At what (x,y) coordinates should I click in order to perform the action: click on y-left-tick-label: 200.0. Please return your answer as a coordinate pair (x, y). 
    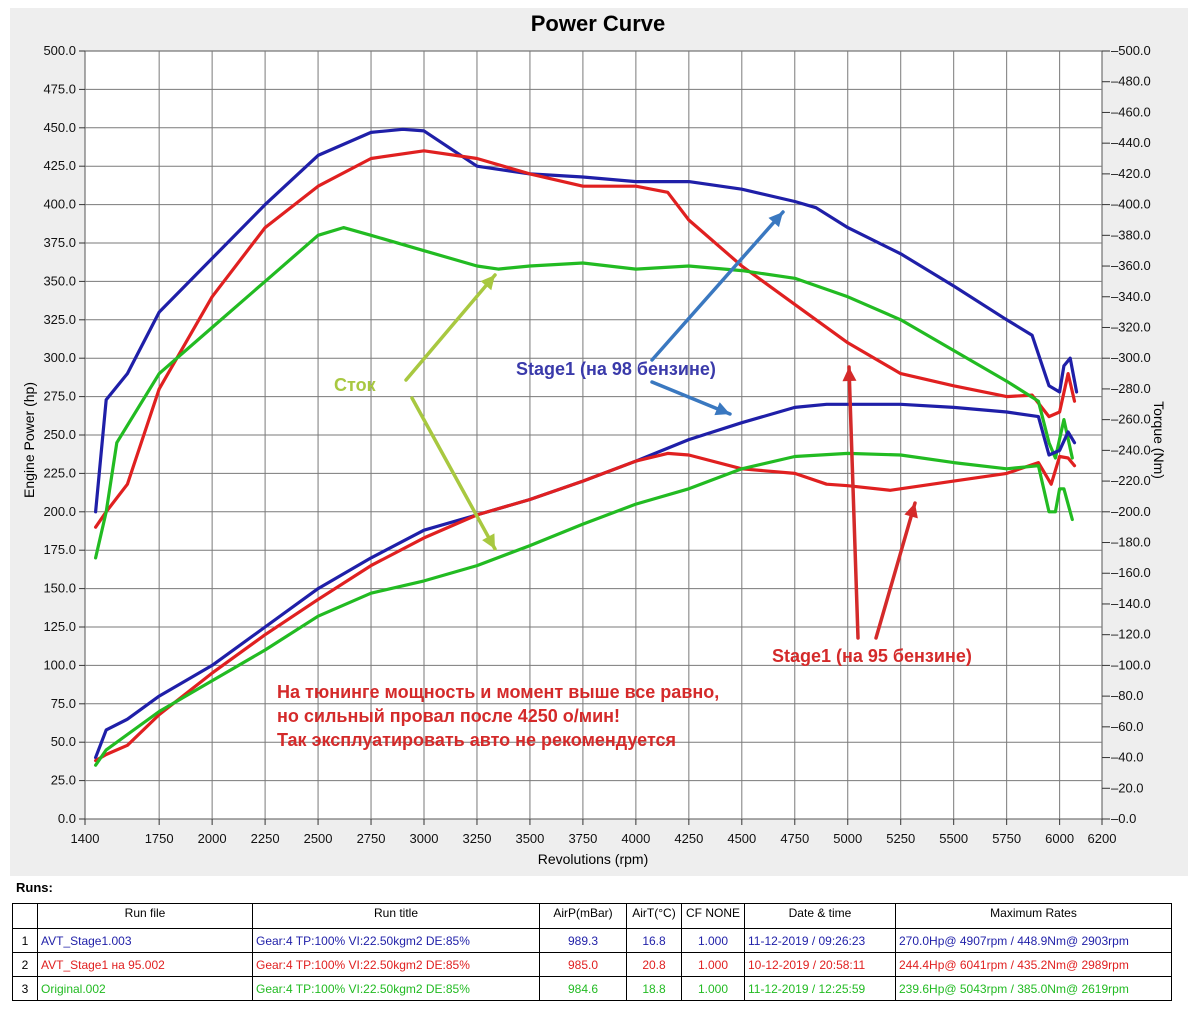
    Looking at the image, I should click on (59, 511).